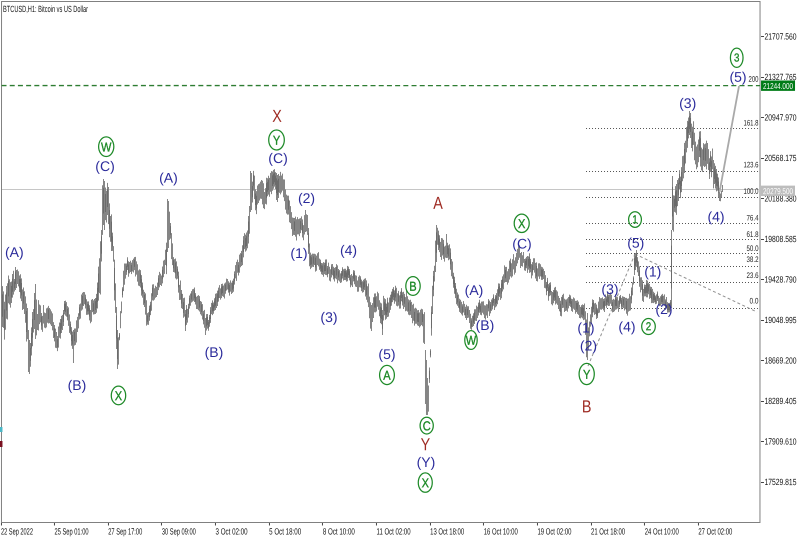 This screenshot has height=540, width=800. Describe the element at coordinates (554, 532) in the screenshot. I see `svg-text: 19 Oct 02:00` at that location.